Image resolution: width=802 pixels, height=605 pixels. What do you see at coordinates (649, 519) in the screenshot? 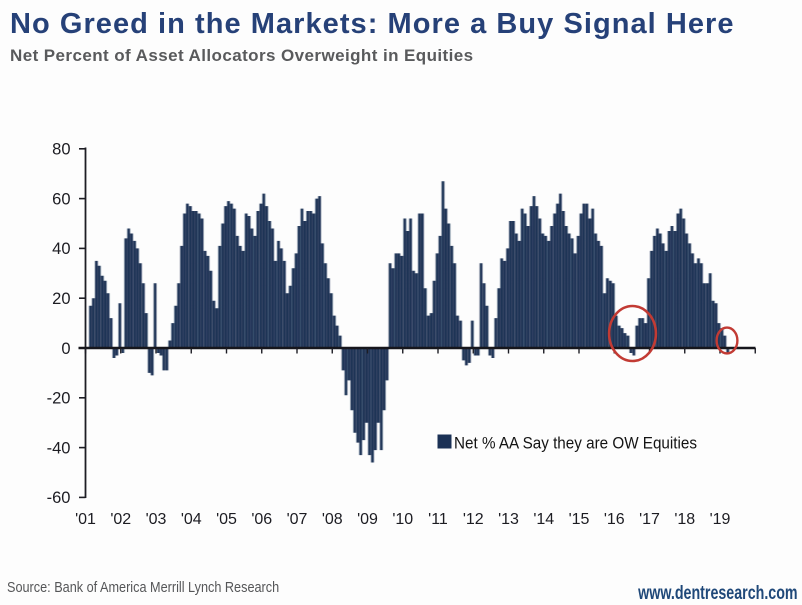
I see `svg-text: '17` at bounding box center [649, 519].